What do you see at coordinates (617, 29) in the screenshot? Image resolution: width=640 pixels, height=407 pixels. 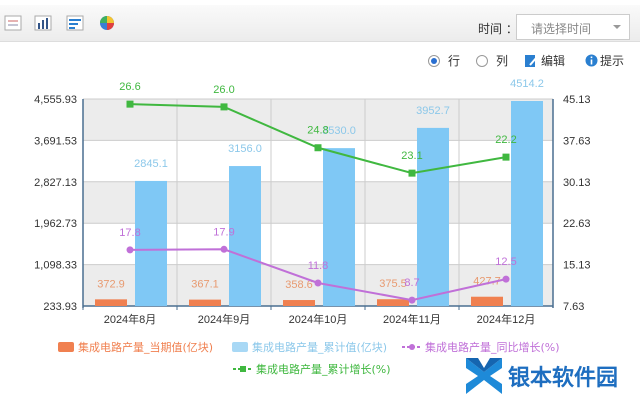 I see `chevron-down-icon` at bounding box center [617, 29].